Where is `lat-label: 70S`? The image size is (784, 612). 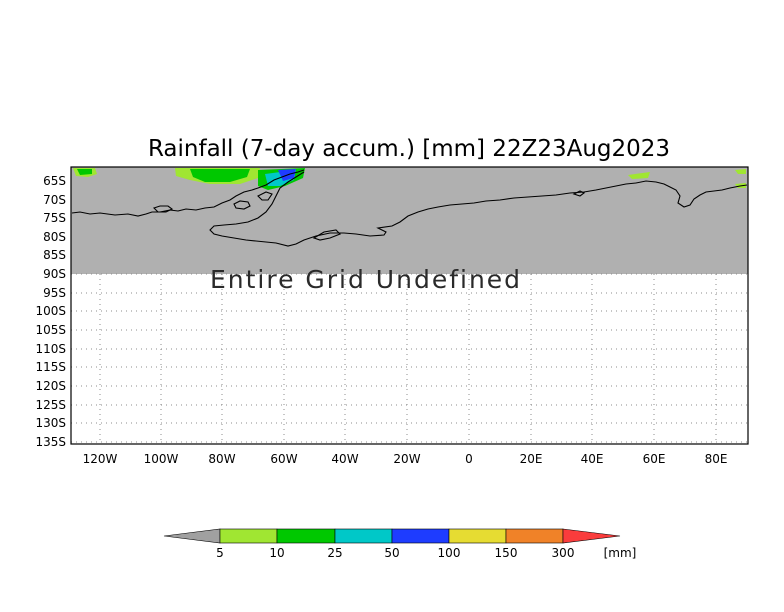 lat-label: 70S is located at coordinates (54, 200).